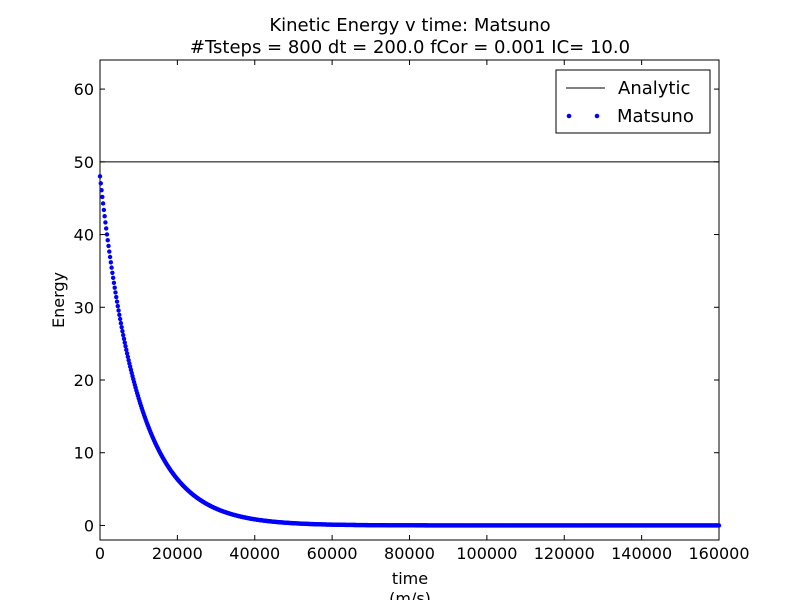  Describe the element at coordinates (177, 553) in the screenshot. I see `x-tick-label: 20000` at that location.